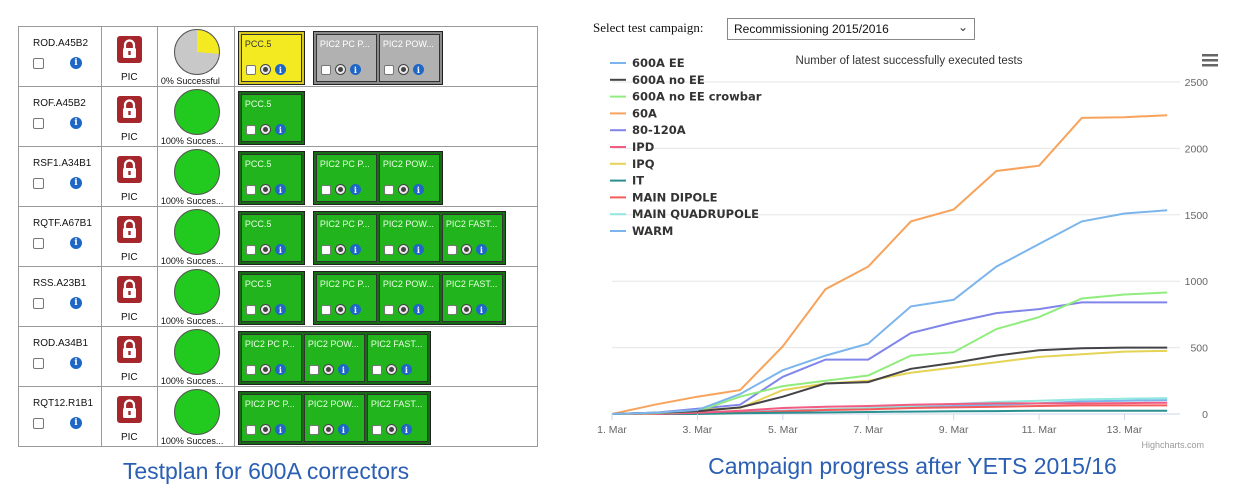 Image resolution: width=1250 pixels, height=500 pixels. Describe the element at coordinates (889, 353) in the screenshot. I see `series-line-600a-no-ee-crowbar` at that location.